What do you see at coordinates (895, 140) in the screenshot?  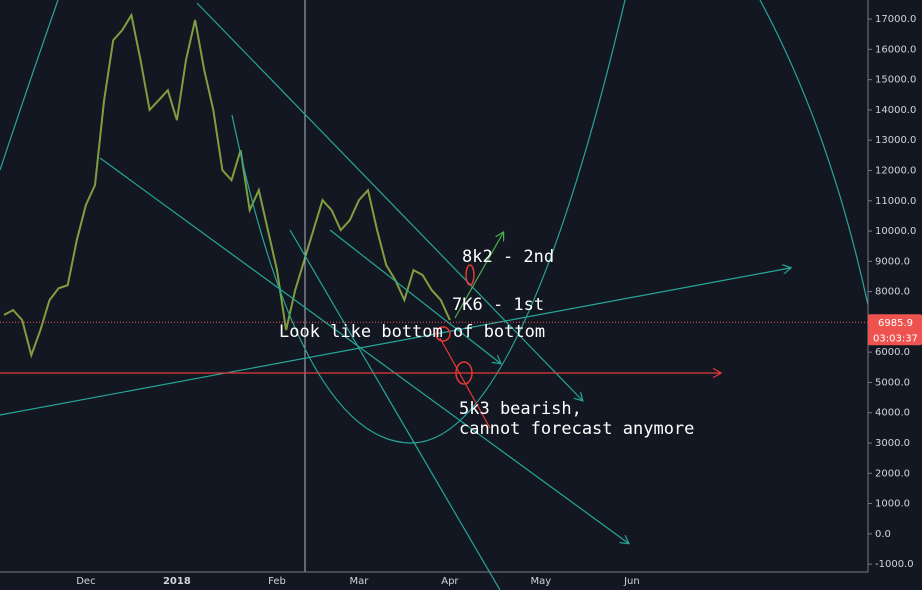 I see `y-tick-label: 13000.0` at bounding box center [895, 140].